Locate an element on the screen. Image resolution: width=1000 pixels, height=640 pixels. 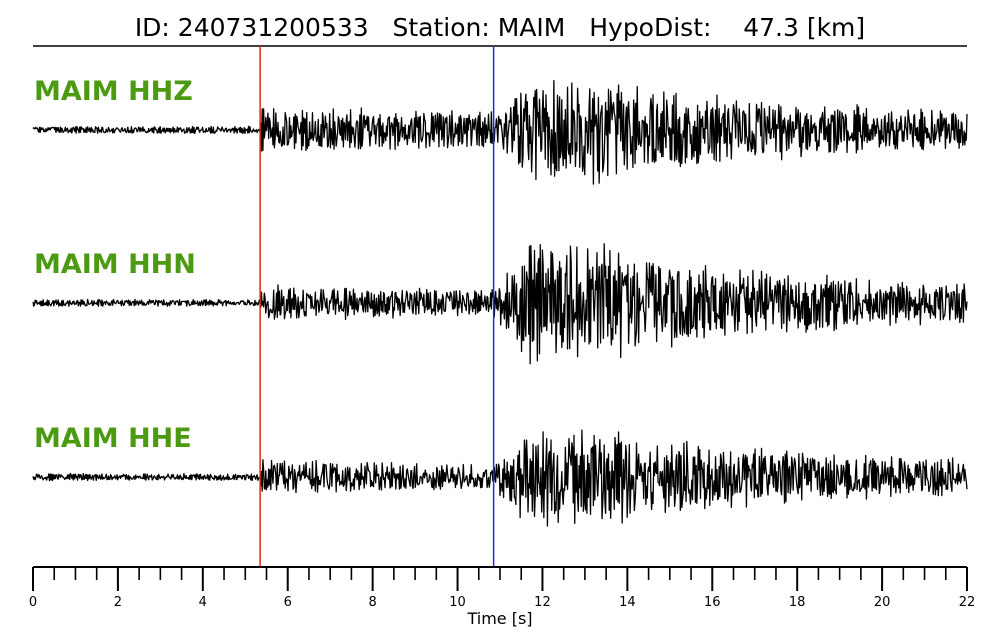
x-tick-label: 18 is located at coordinates (797, 602).